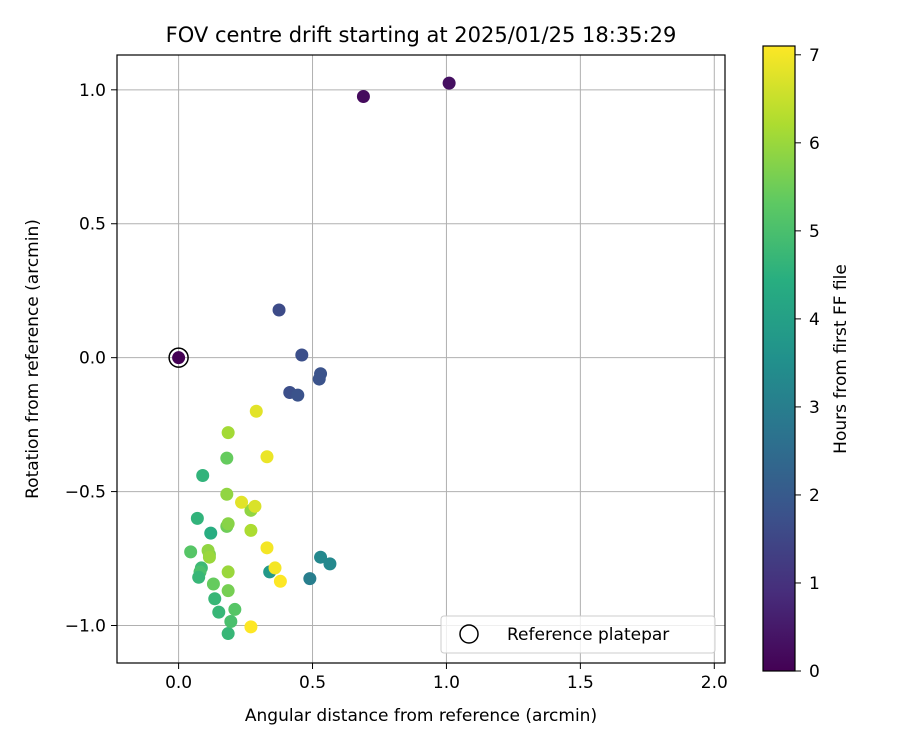  What do you see at coordinates (779, 358) in the screenshot?
I see `colorbar-gradient` at bounding box center [779, 358].